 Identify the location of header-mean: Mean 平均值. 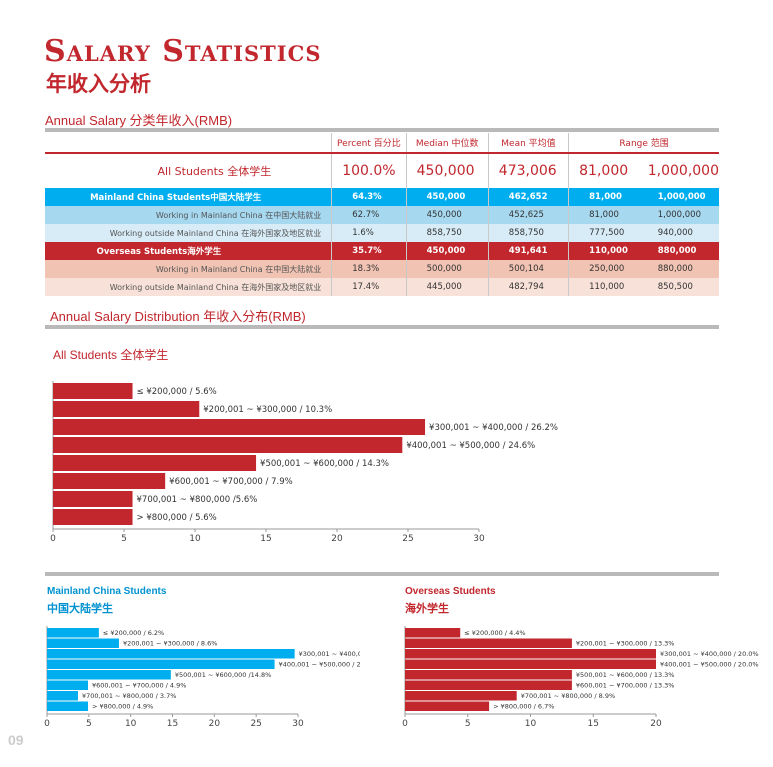
(528, 143).